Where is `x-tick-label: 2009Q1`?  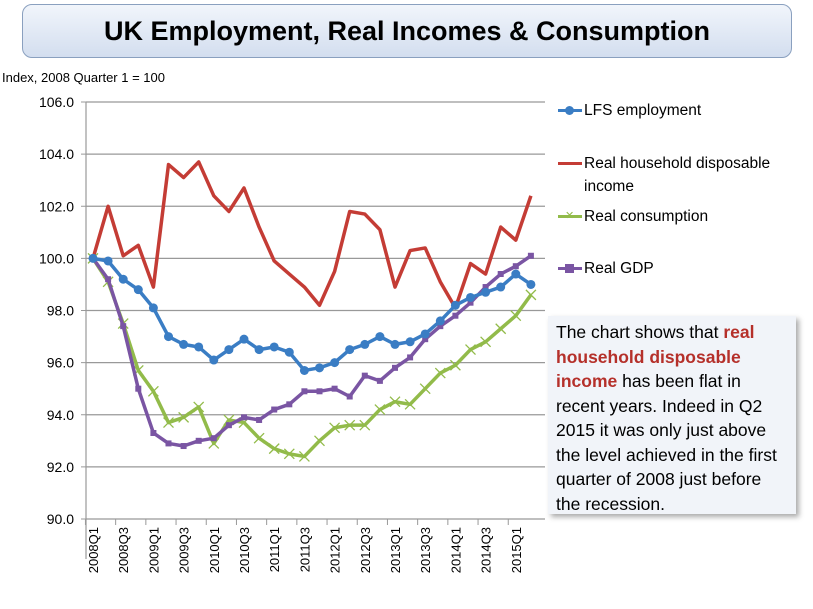 x-tick-label: 2009Q1 is located at coordinates (153, 550).